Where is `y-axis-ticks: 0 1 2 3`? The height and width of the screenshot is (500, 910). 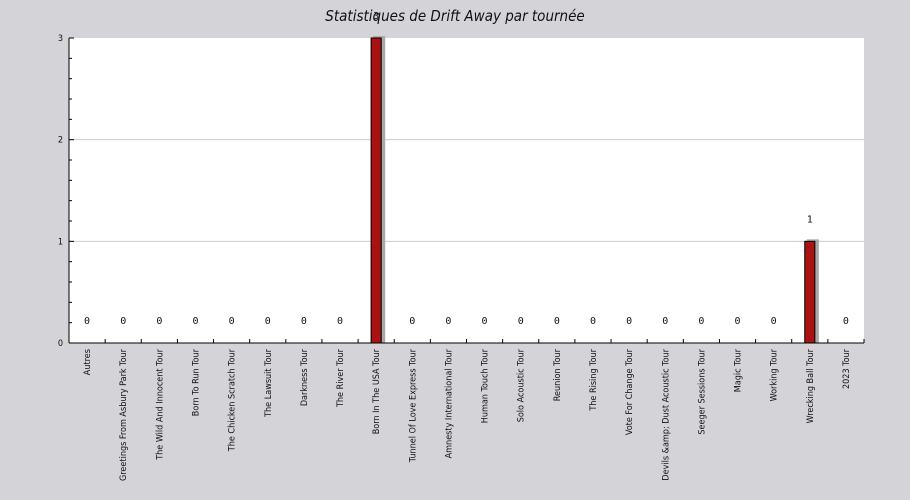 y-axis-ticks: 0 1 2 3 is located at coordinates (66, 191).